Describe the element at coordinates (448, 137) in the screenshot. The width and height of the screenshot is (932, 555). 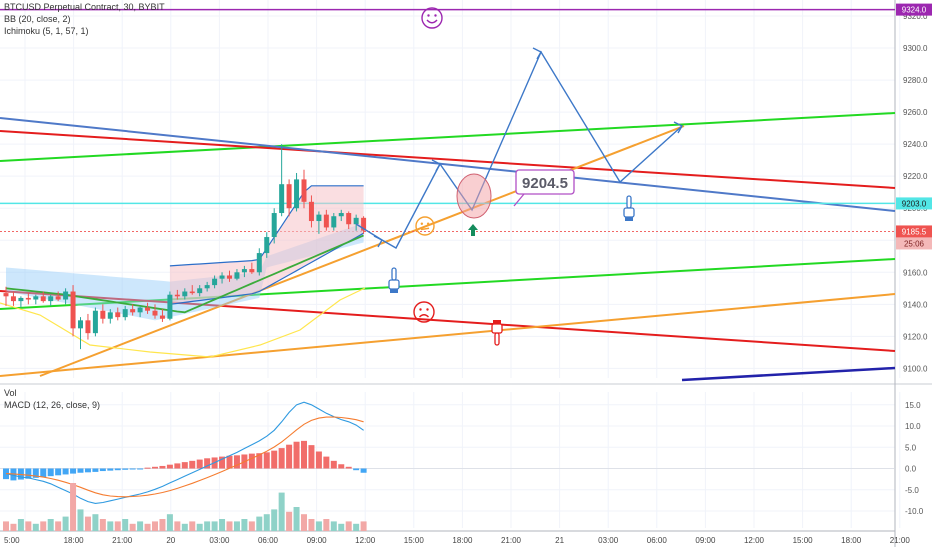
I see `green-upper-trendline` at that location.